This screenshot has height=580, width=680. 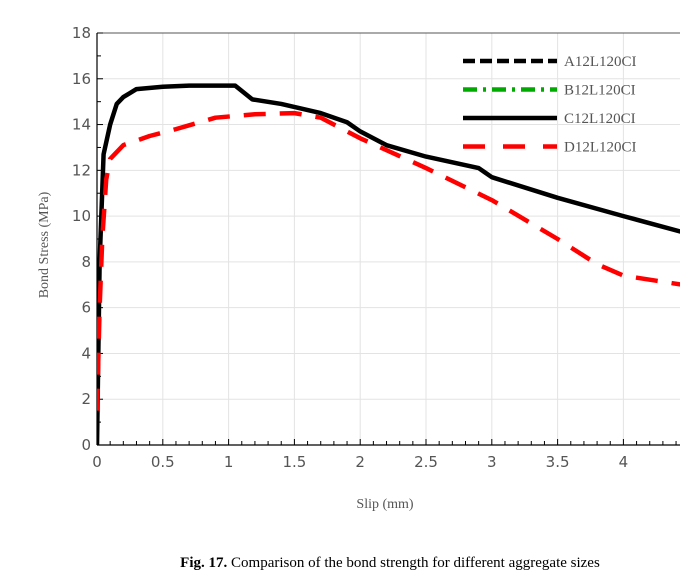 I want to click on y-tick-label: 8, so click(x=86, y=262).